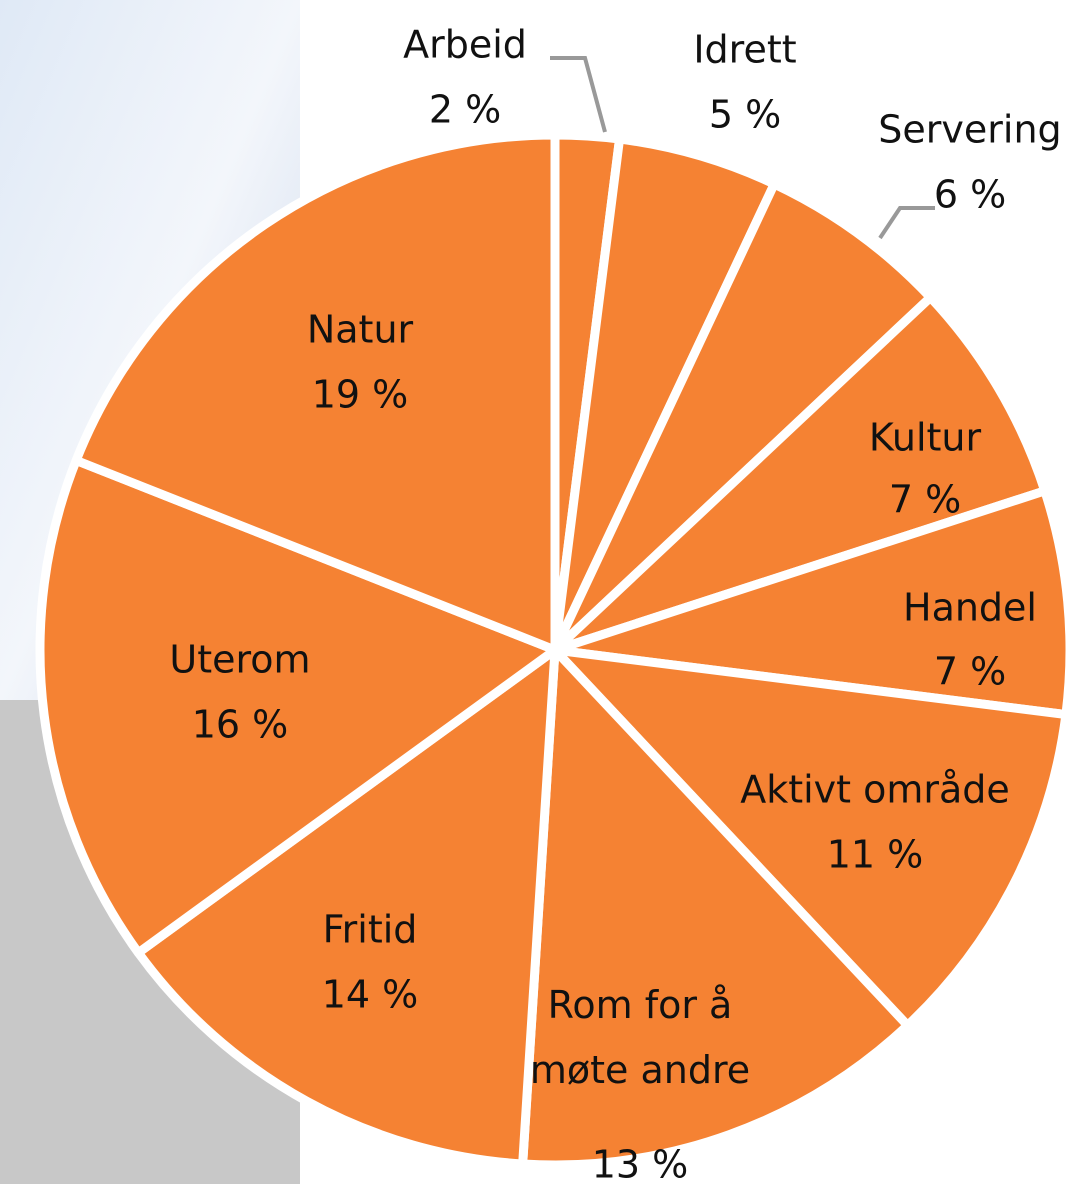  I want to click on slice-value-label: 14 %, so click(370, 994).